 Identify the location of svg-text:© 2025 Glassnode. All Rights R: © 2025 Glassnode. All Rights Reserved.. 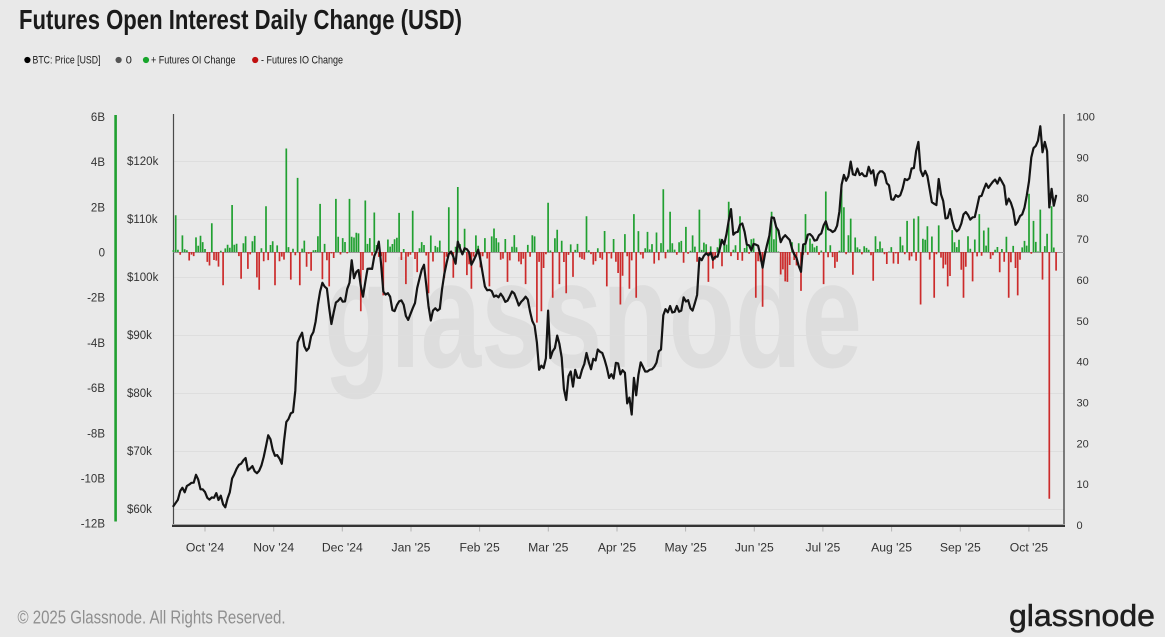
(152, 618).